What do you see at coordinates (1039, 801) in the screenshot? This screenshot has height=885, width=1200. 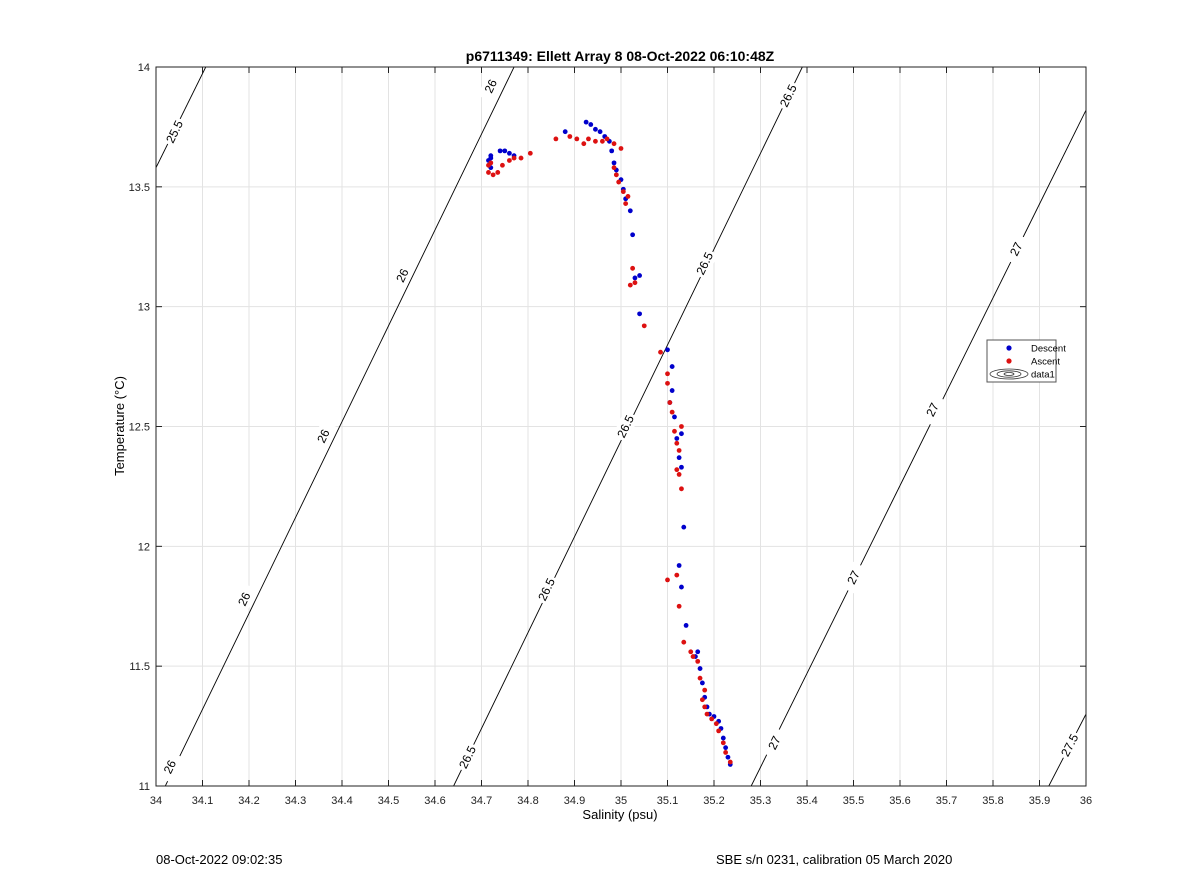 I see `x-tick-label: 35.9` at bounding box center [1039, 801].